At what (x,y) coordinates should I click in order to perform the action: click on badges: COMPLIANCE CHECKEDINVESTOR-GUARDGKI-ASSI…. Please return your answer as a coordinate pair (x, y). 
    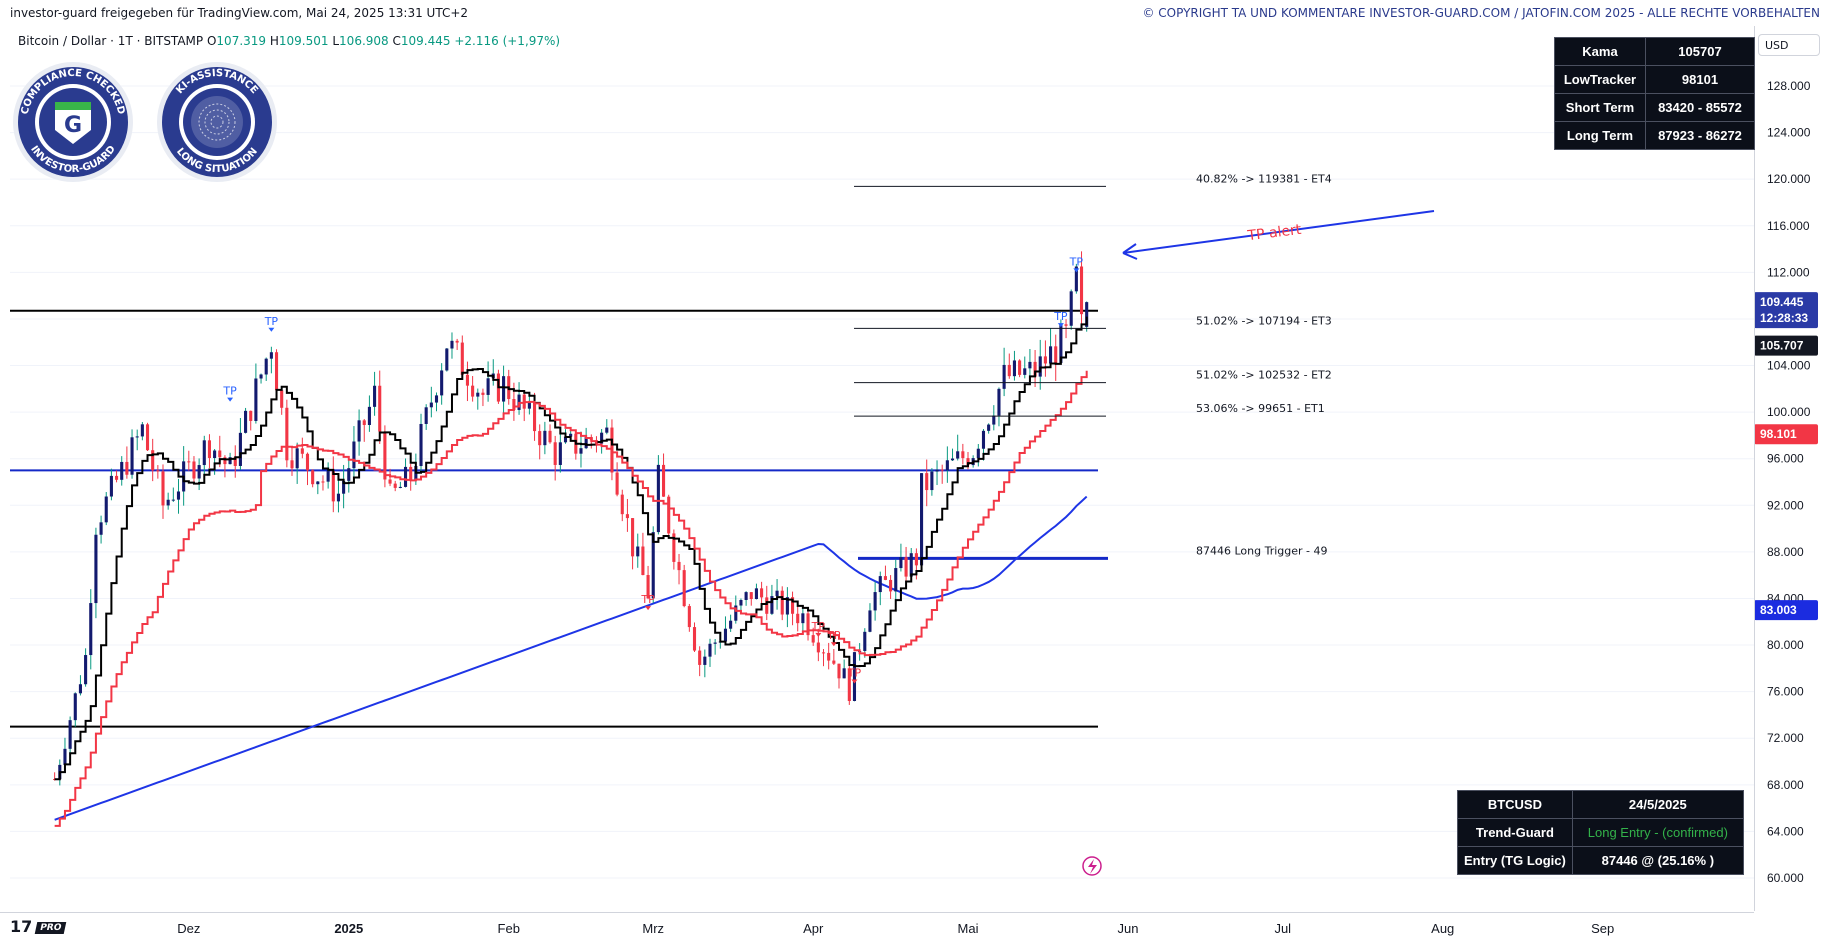
    Looking at the image, I should click on (145, 122).